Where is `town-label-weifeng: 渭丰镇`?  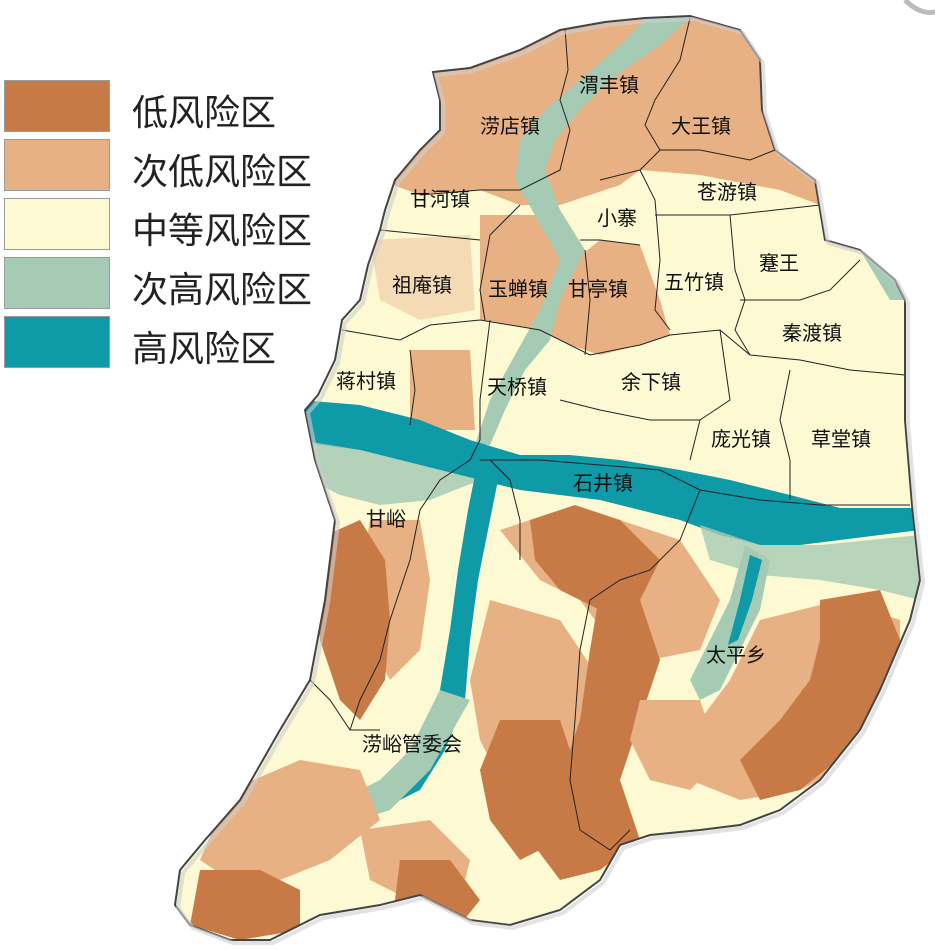
town-label-weifeng: 渭丰镇 is located at coordinates (609, 85).